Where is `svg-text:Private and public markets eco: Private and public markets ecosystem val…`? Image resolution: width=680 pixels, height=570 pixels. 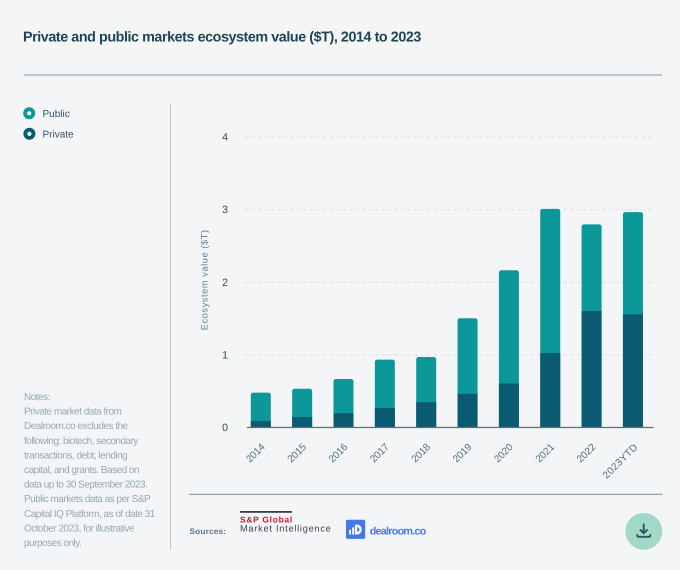 svg-text:Private and public markets eco: Private and public markets ecosystem val… is located at coordinates (222, 38).